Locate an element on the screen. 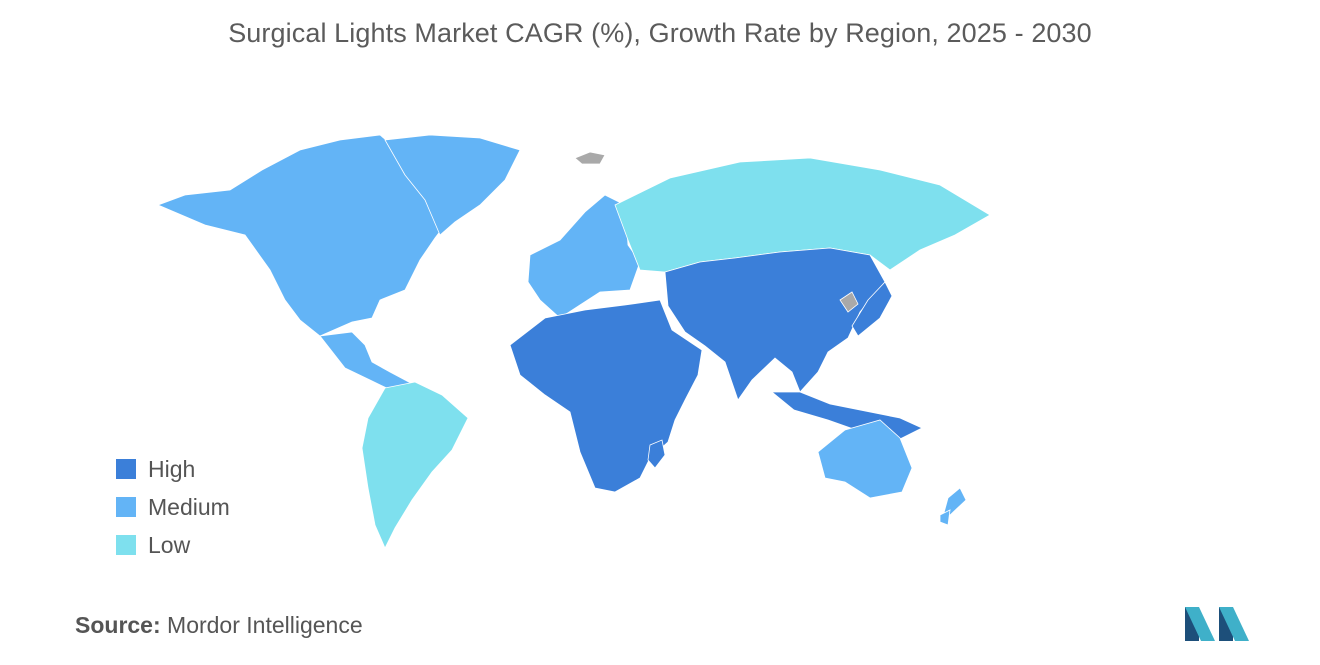  region-europe is located at coordinates (584, 256).